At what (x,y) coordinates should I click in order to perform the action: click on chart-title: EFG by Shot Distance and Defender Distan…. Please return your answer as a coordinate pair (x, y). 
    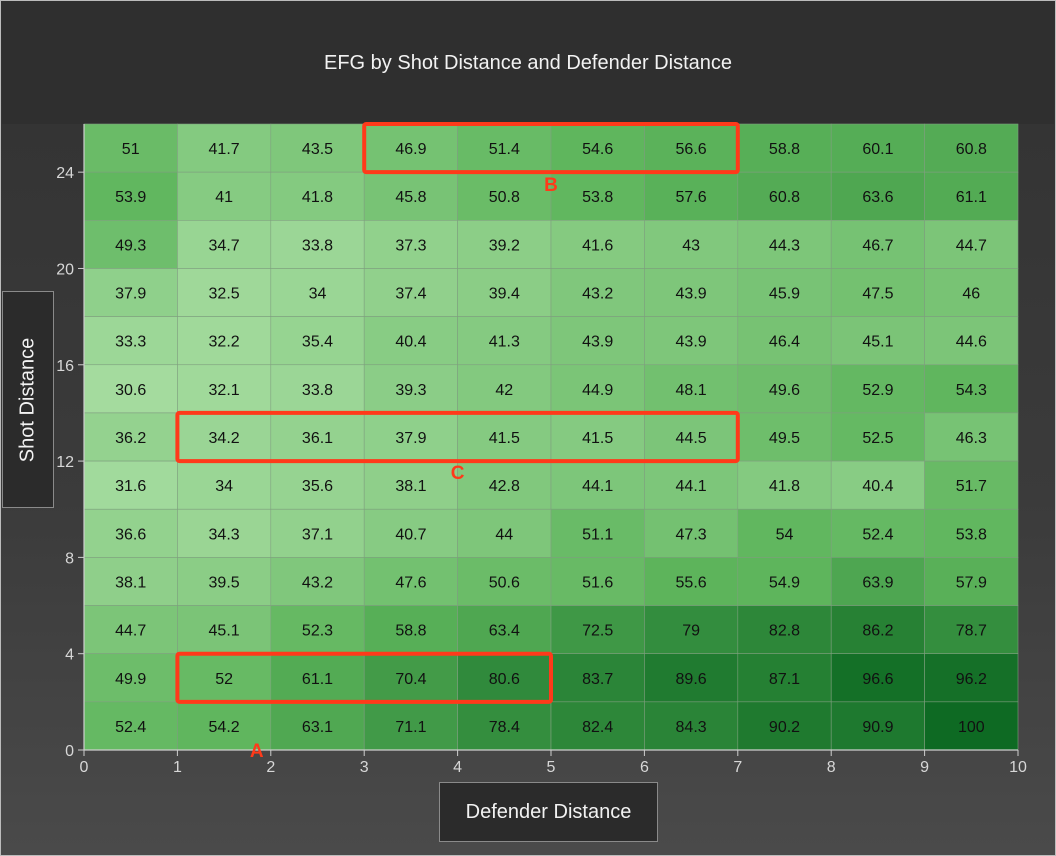
    Looking at the image, I should click on (528, 63).